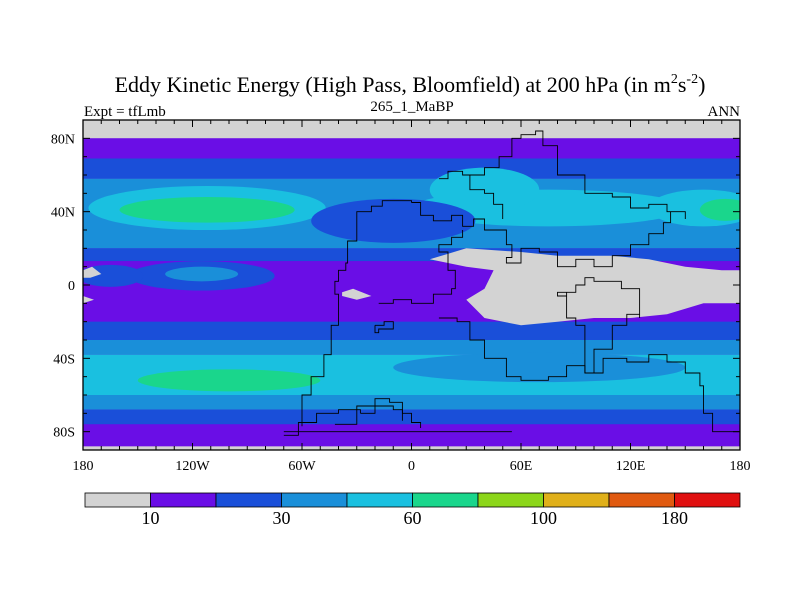 The image size is (800, 600). Describe the element at coordinates (83, 466) in the screenshot. I see `x-tick-label-0: 180` at that location.